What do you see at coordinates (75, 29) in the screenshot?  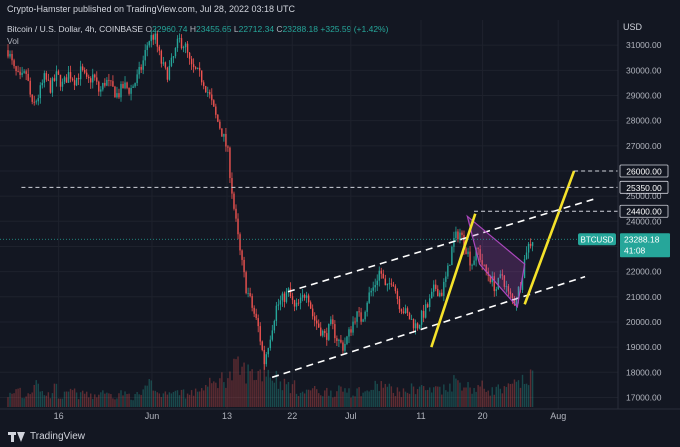 I see `symbol-name: Bitcoin / U.S. Dollar, 4h, COINBASE` at bounding box center [75, 29].